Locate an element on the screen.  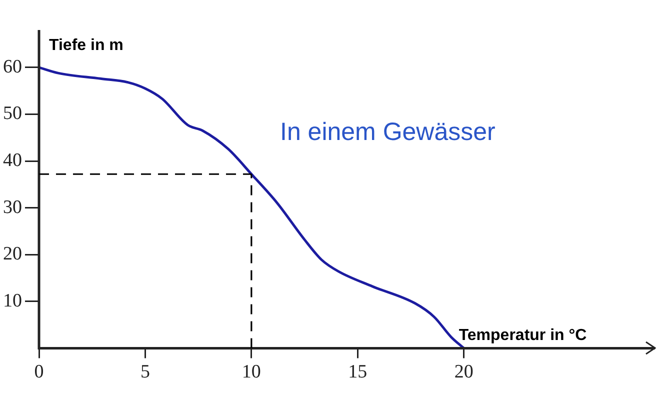
y-tick-label: 10 is located at coordinates (12, 301).